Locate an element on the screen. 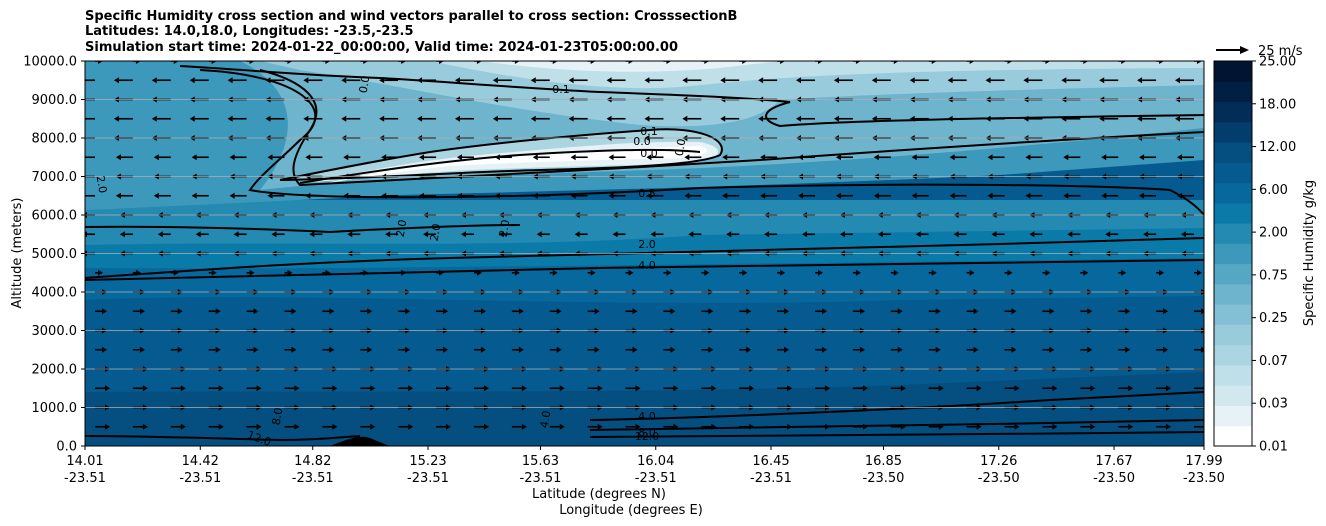 This screenshot has height=526, width=1326. colorbar-tick-label: 0.01 is located at coordinates (1273, 447).